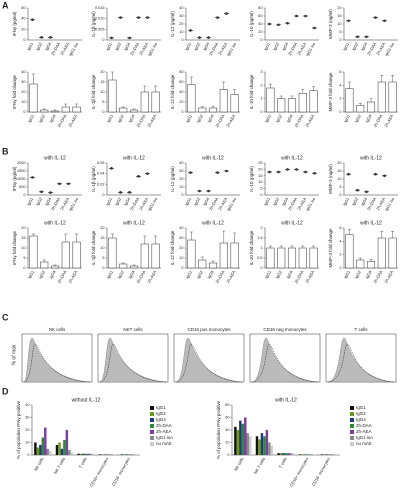 The width and height of the screenshot is (405, 500). Describe the element at coordinates (285, 329) in the screenshot. I see `histogram-title: CD16 neg monocytes` at that location.